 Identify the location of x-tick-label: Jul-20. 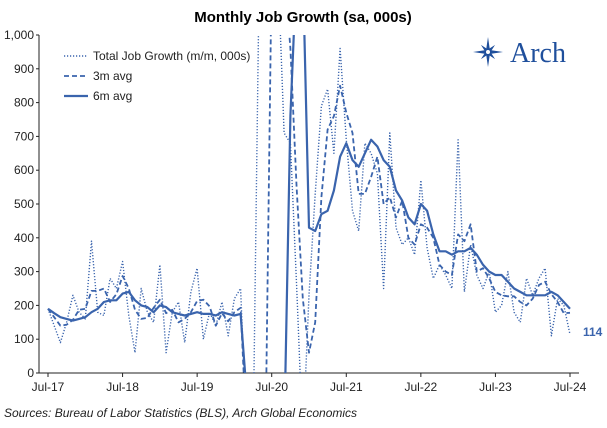
(271, 387).